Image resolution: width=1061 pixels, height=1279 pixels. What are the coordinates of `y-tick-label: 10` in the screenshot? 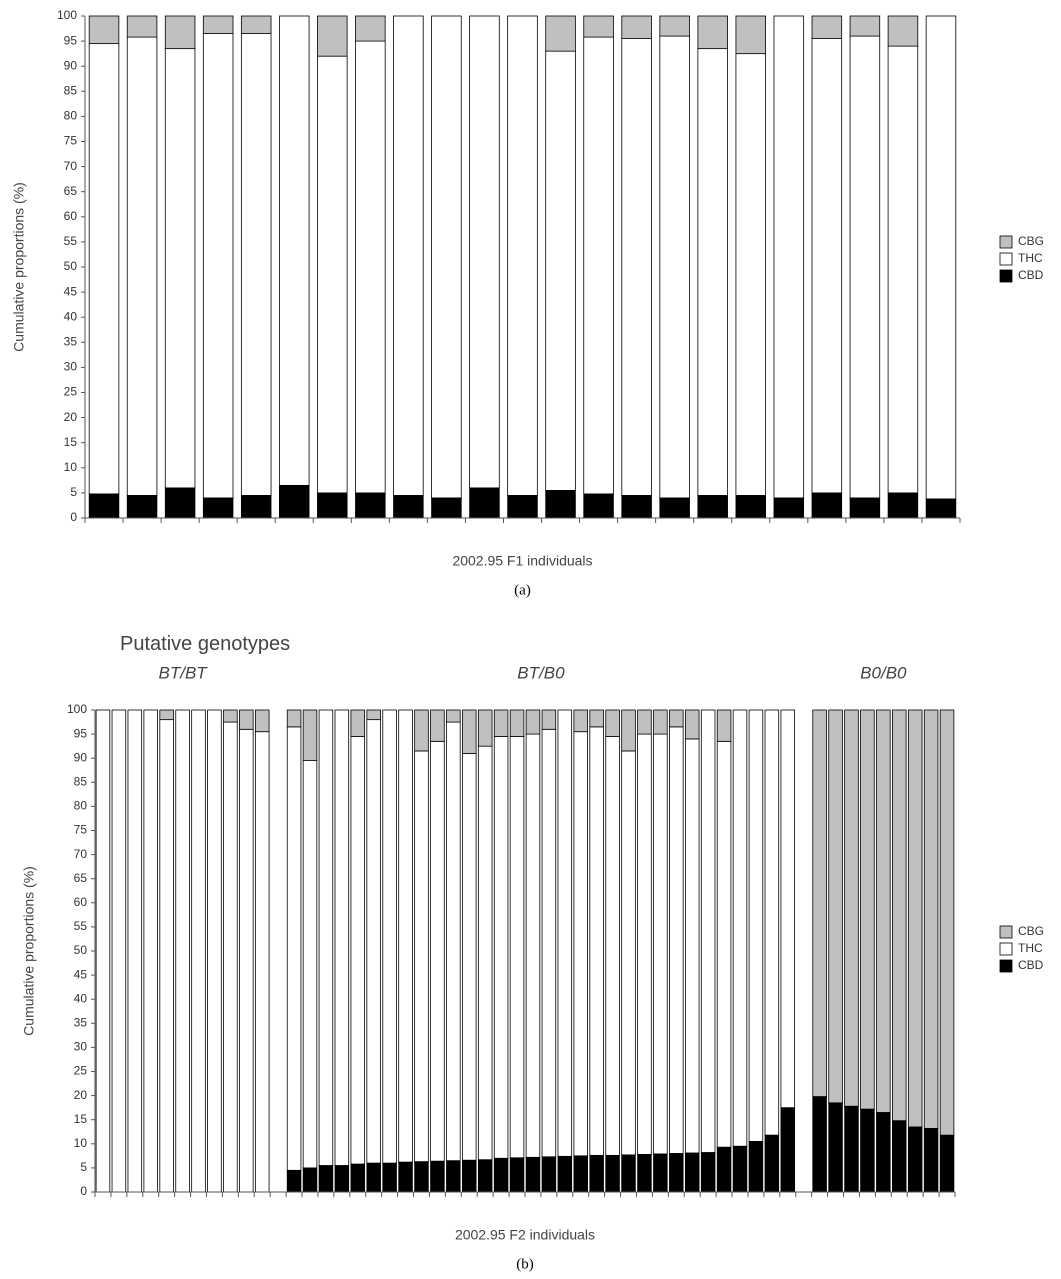 It's located at (81, 1143).